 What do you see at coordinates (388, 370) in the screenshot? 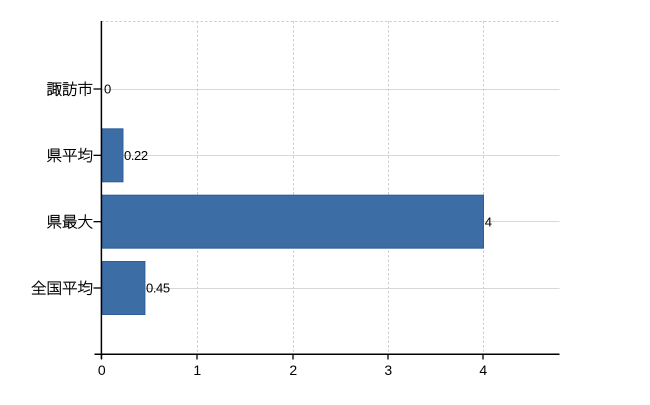
I see `svg-text: 3` at bounding box center [388, 370].